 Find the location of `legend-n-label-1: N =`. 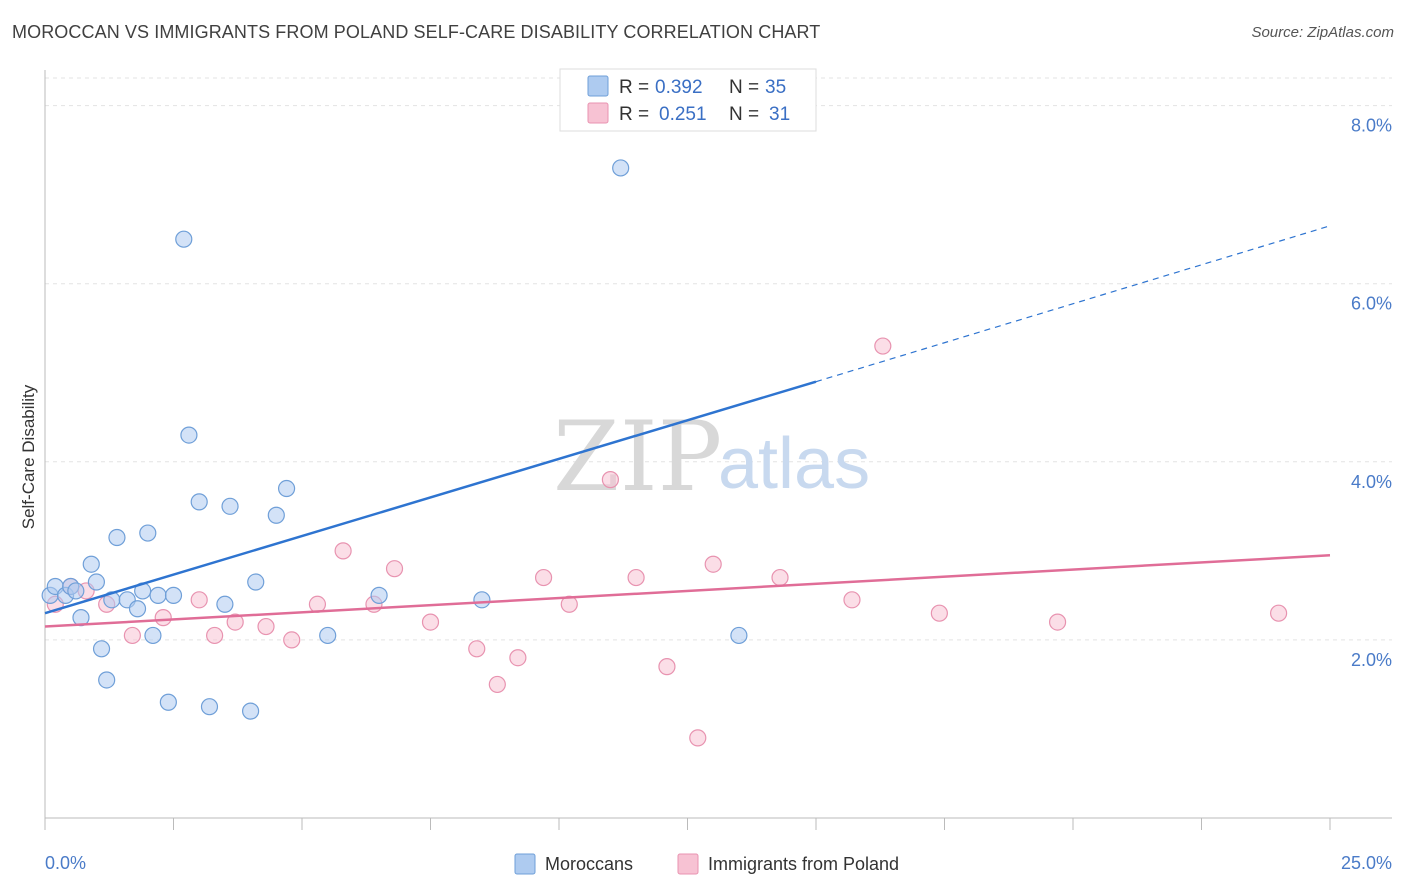

legend-n-label-1: N = is located at coordinates (744, 114).